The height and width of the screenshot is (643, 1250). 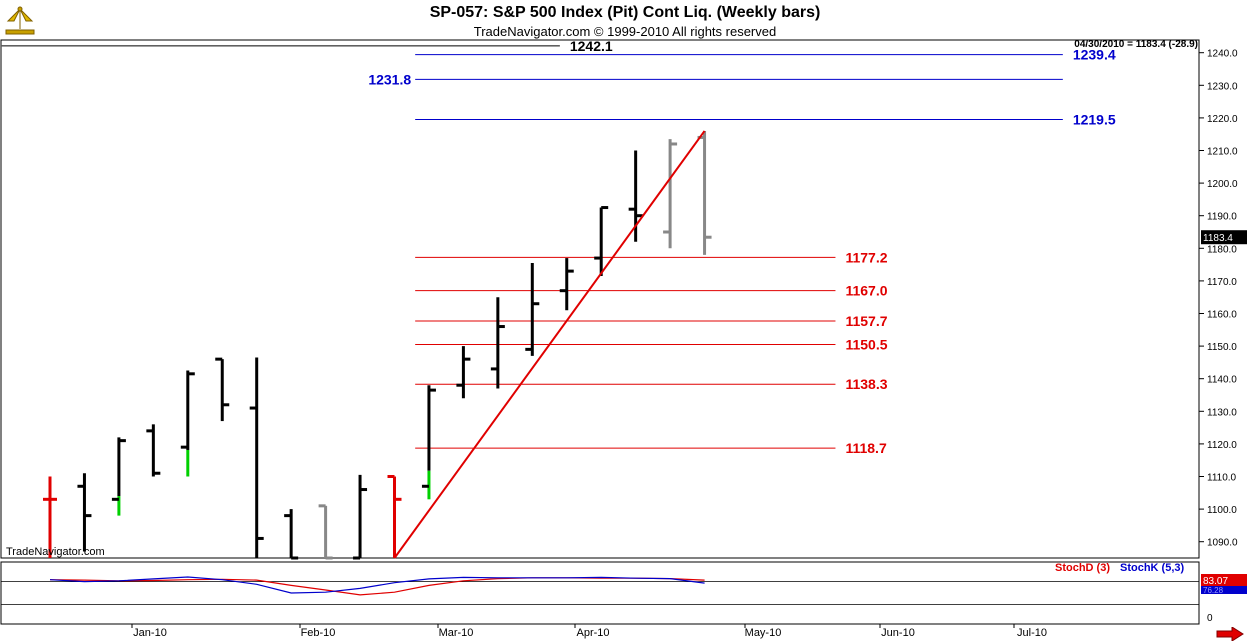 I want to click on level-label: 1150.5, so click(x=866, y=344).